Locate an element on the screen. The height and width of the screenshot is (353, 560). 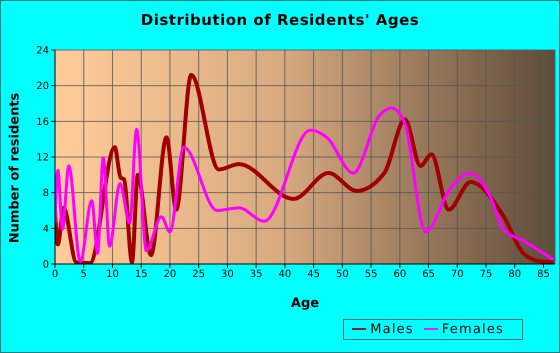
x-tick-label: 70 is located at coordinates (457, 274).